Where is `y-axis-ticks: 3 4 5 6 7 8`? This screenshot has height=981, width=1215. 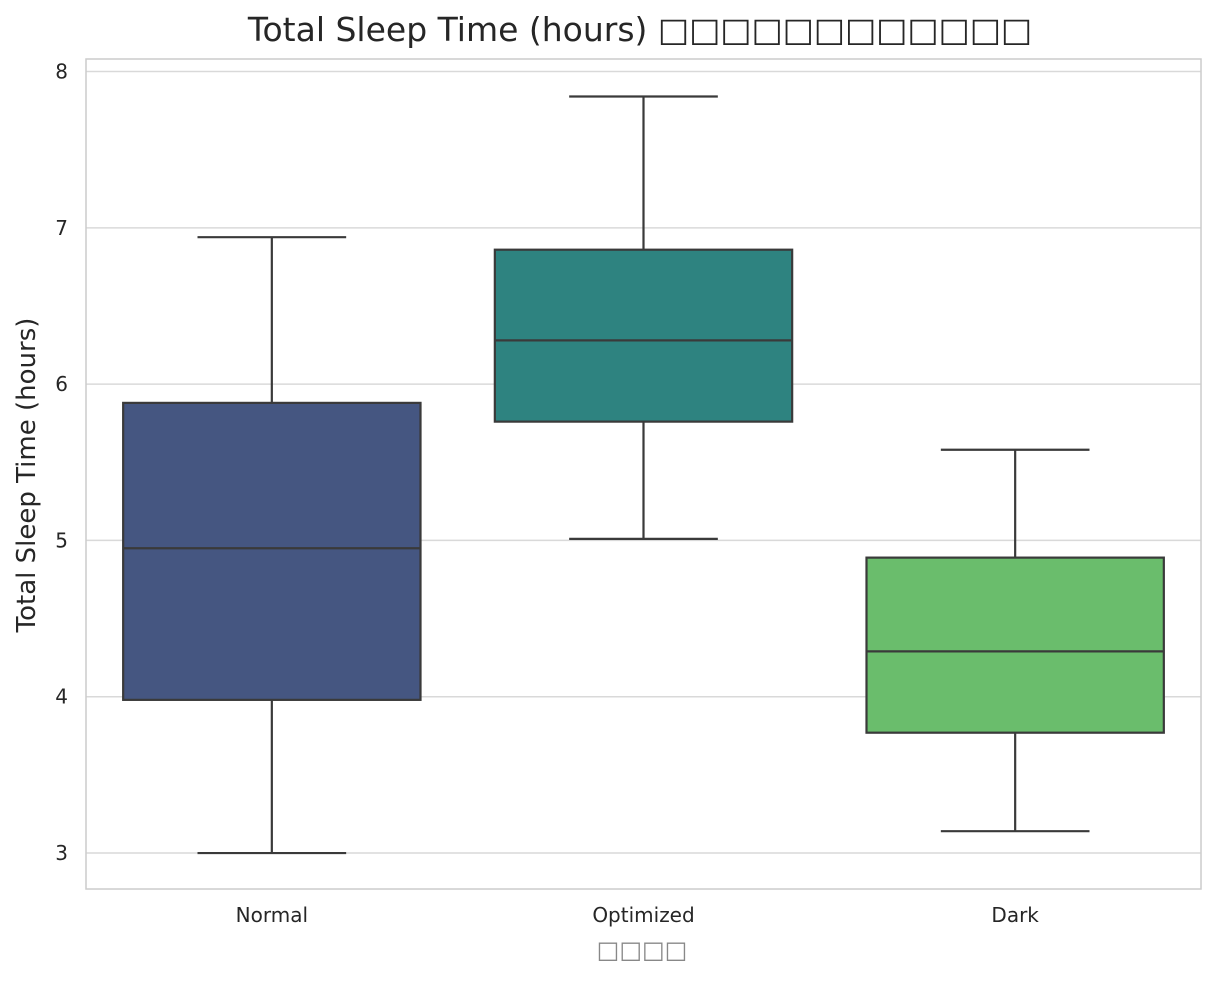
y-axis-ticks: 3 4 5 6 7 8 is located at coordinates (61, 463).